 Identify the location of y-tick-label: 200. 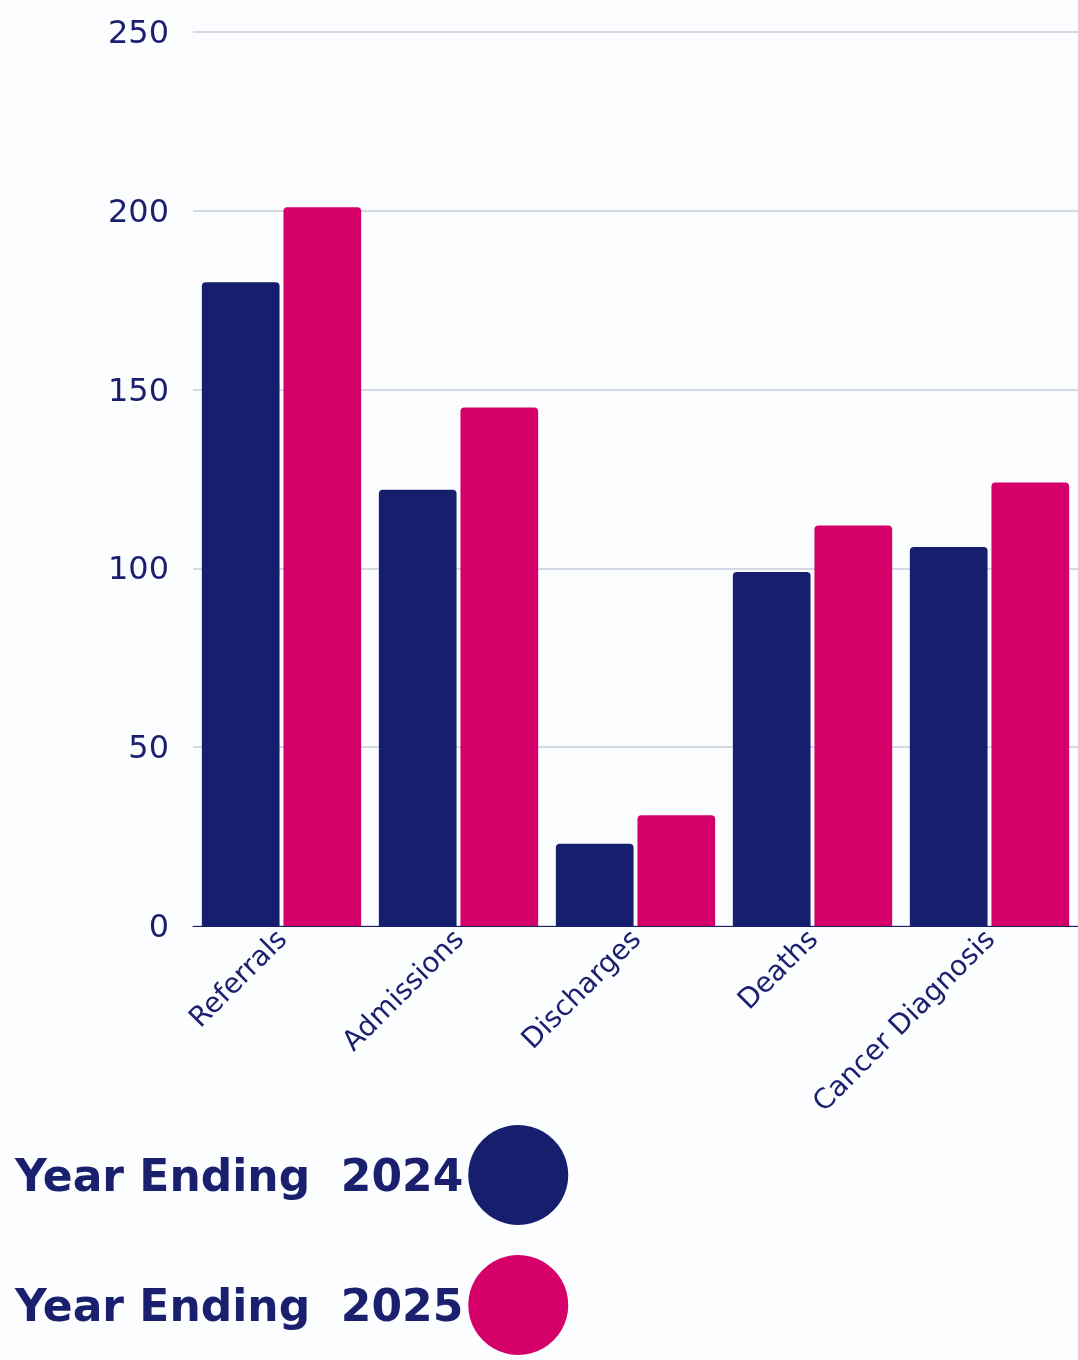
(138, 210).